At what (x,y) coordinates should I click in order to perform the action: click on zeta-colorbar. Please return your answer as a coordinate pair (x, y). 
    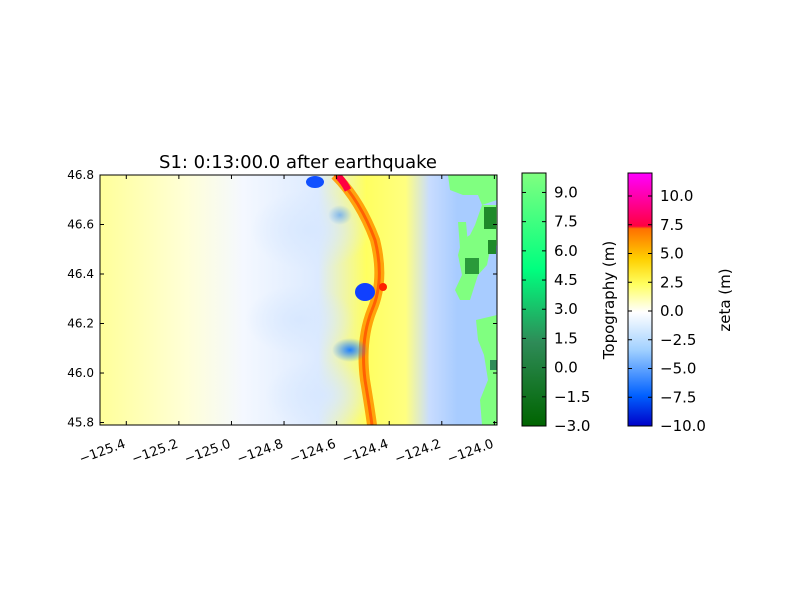
    Looking at the image, I should click on (640, 299).